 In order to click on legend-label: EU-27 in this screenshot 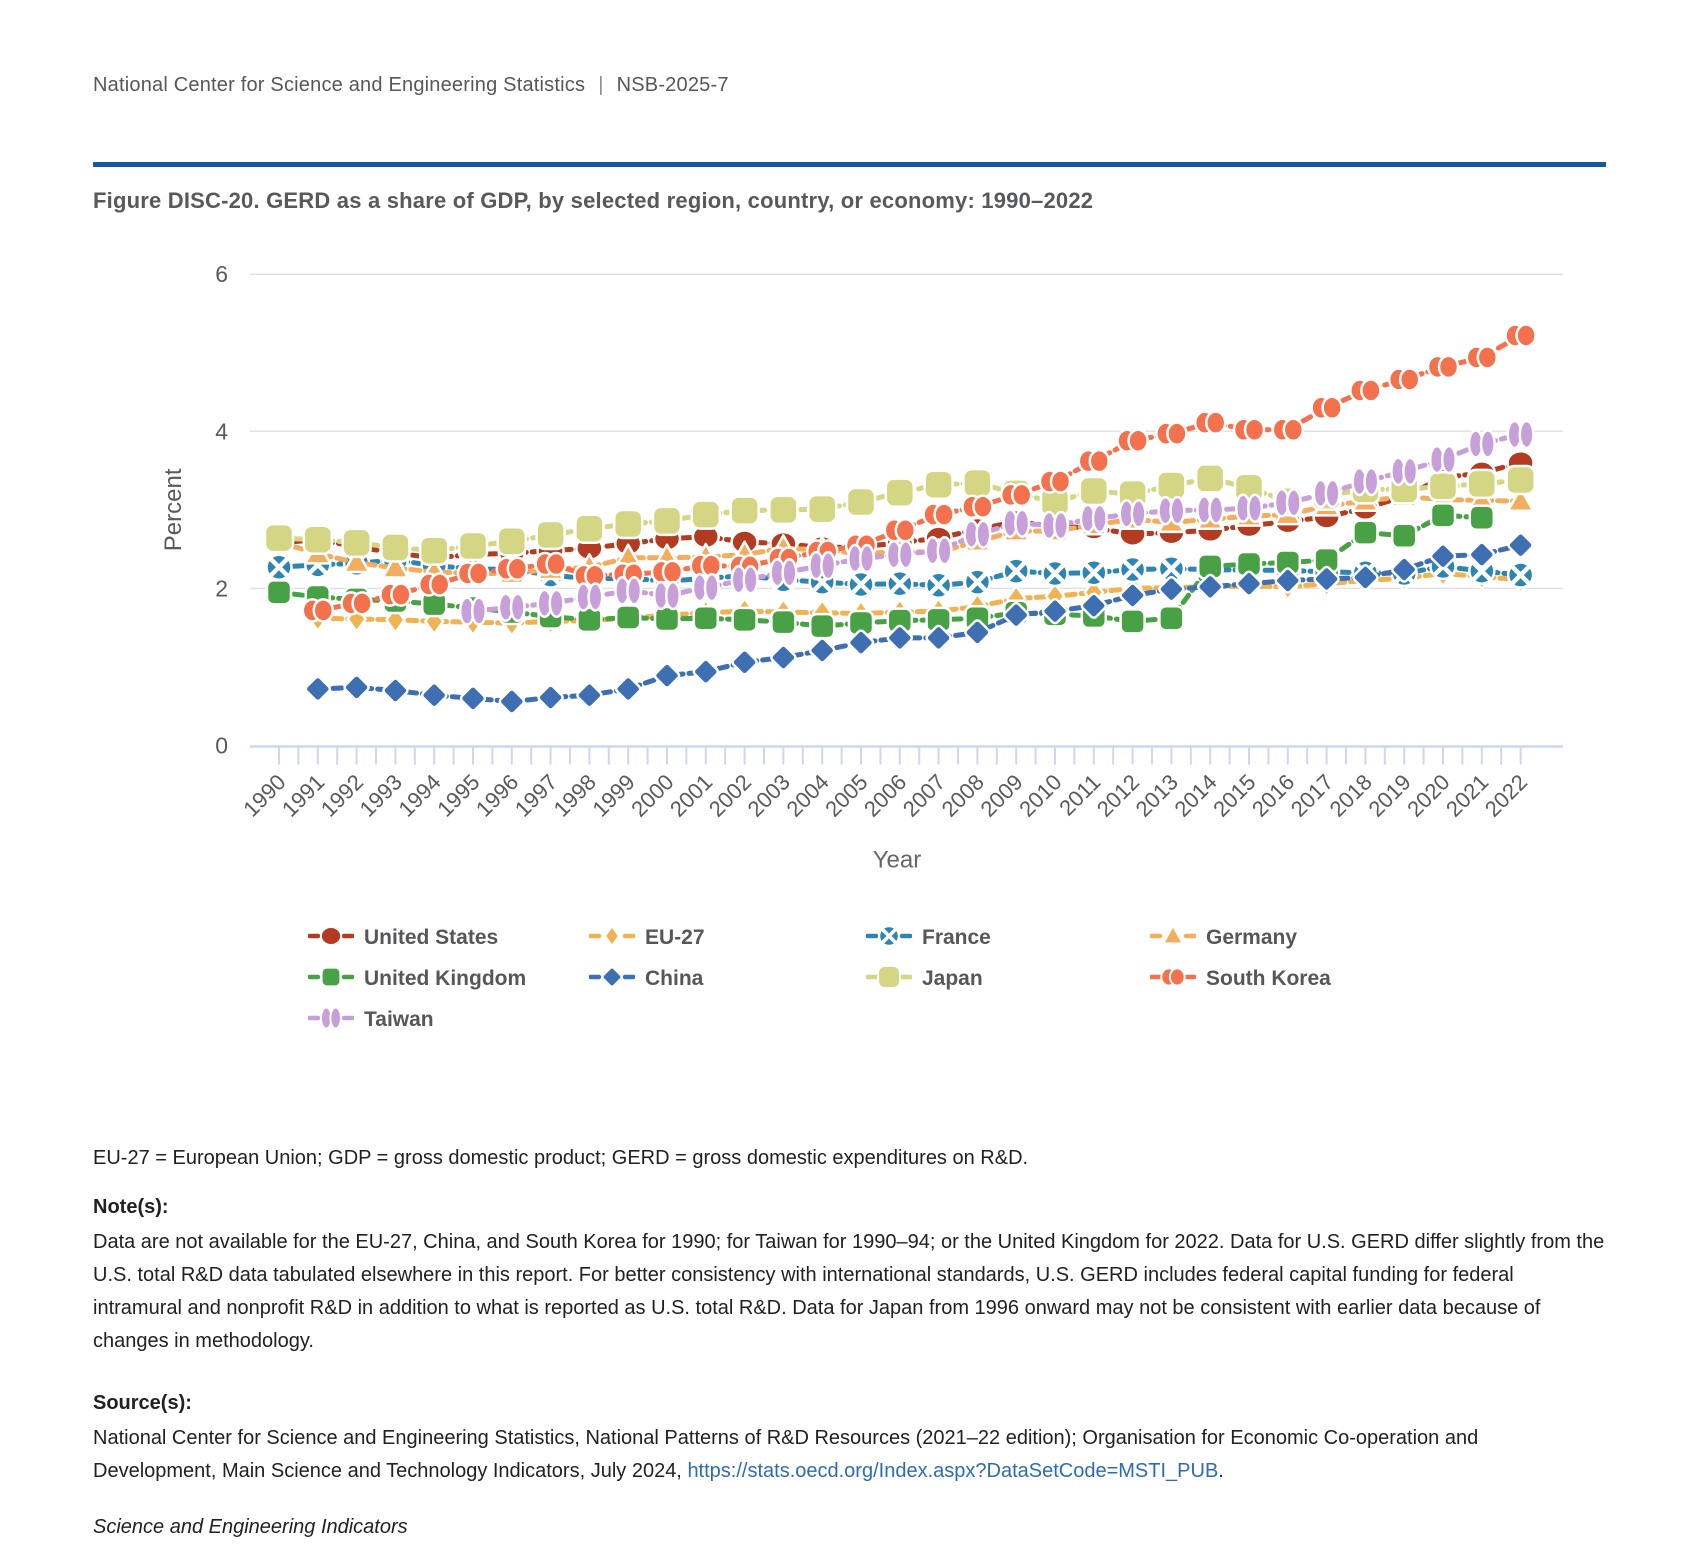, I will do `click(675, 937)`.